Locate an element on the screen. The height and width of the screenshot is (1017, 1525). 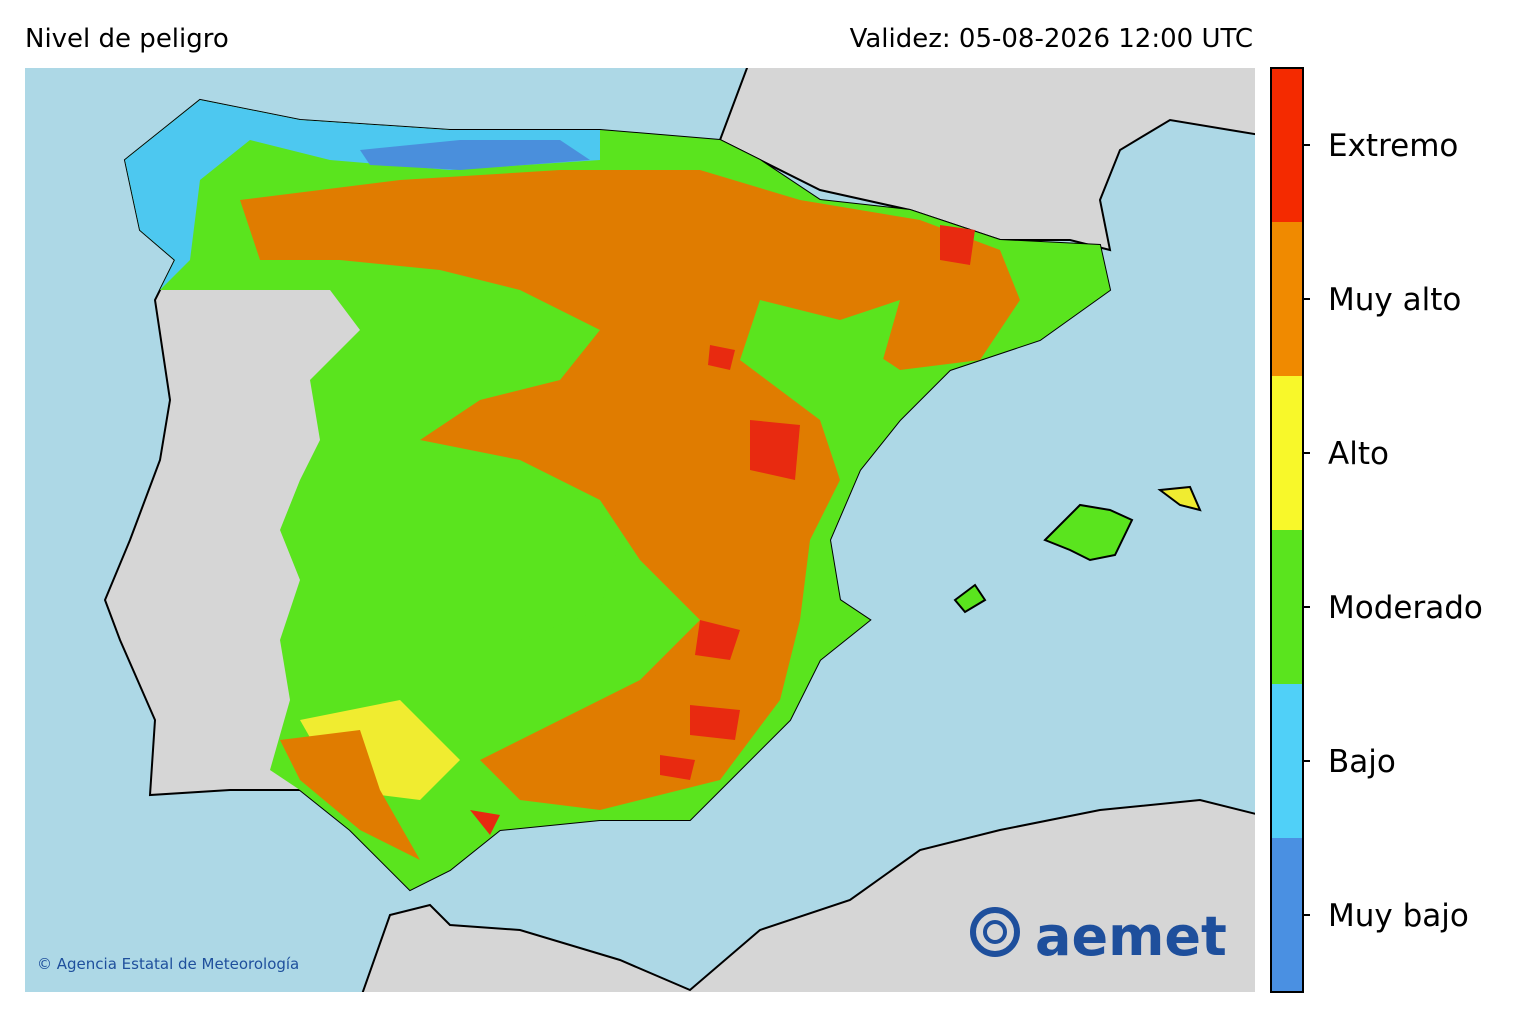
colorbar-frame is located at coordinates (1287, 530).